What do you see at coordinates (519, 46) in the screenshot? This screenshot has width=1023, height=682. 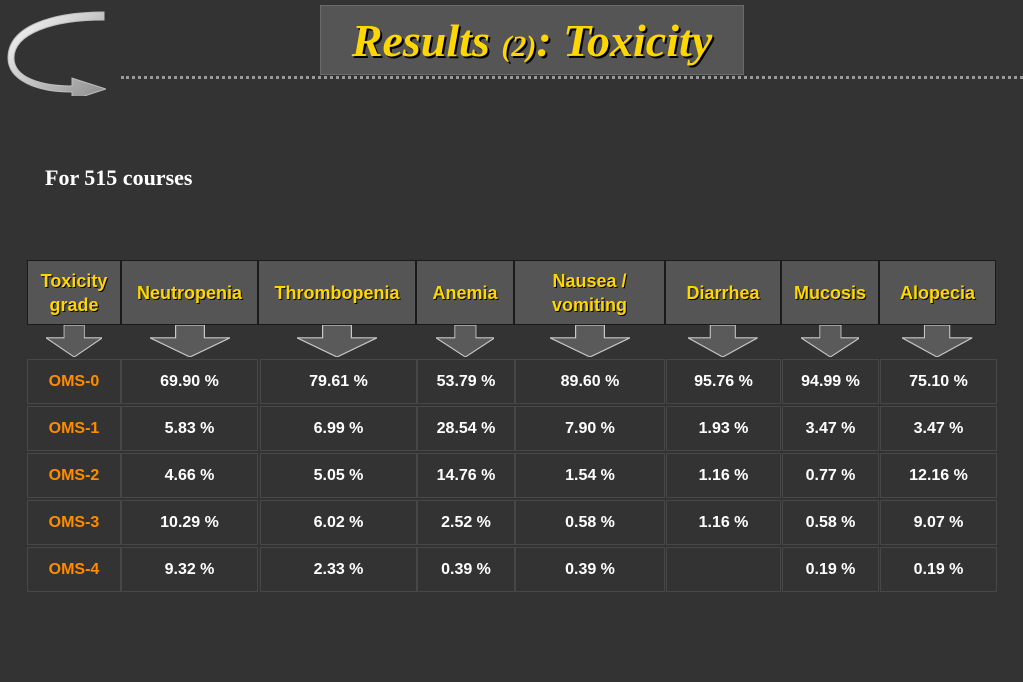 I see `title-number: (2)` at bounding box center [519, 46].